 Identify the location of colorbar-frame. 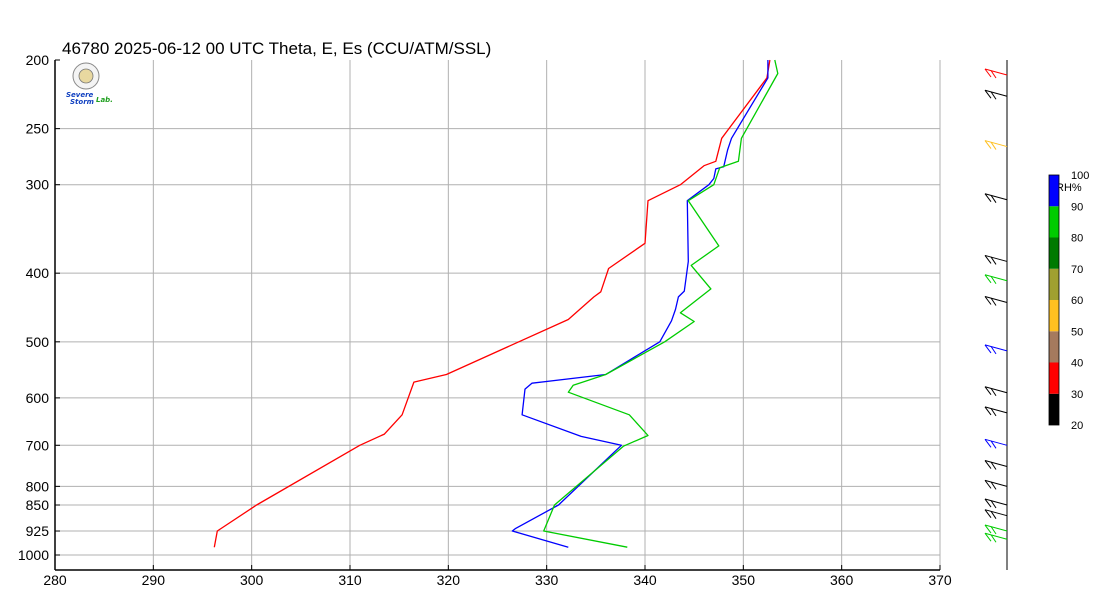
(1054, 300).